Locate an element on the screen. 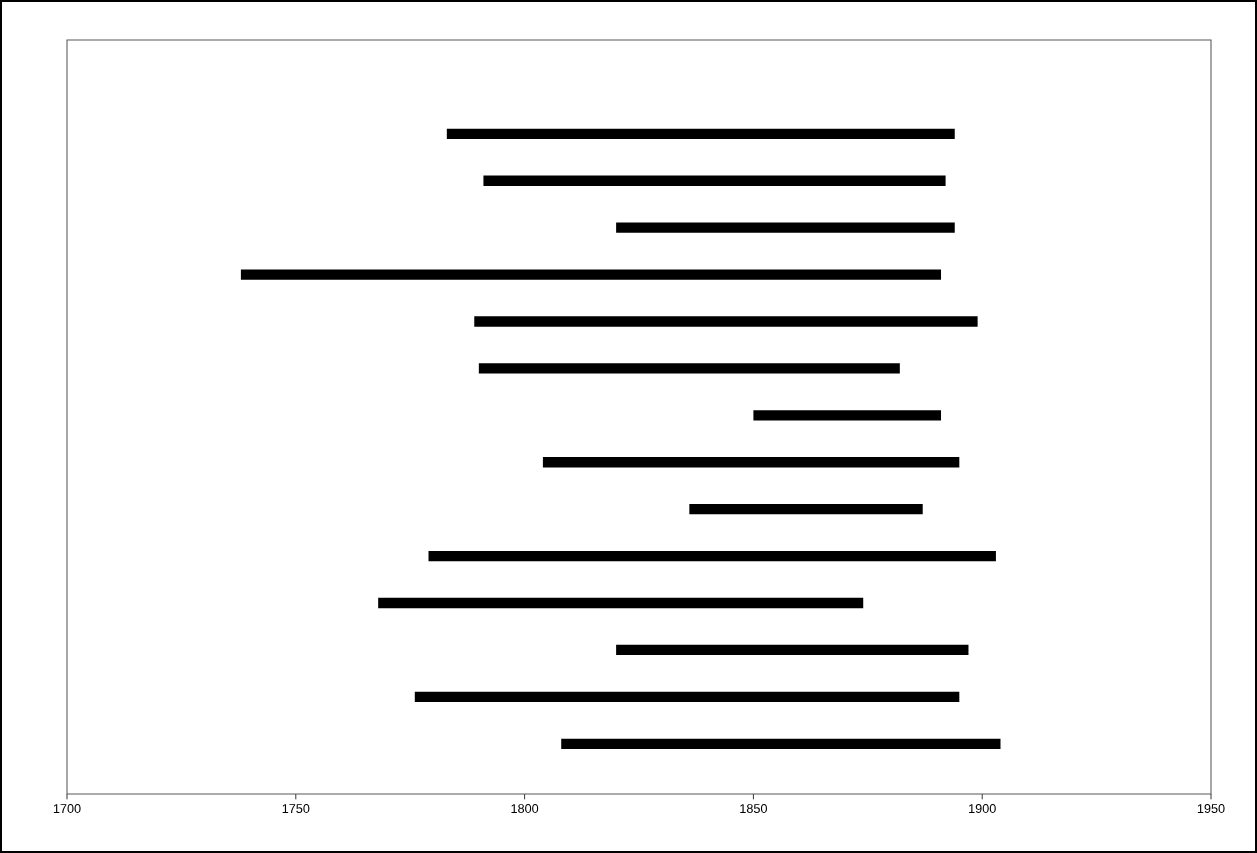  x-tick-label: 1900 is located at coordinates (982, 809).